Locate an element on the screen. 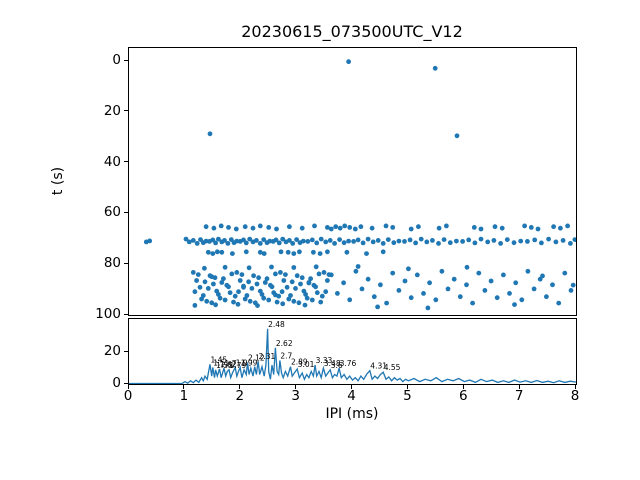  top-y-tick-label: 100 is located at coordinates (108, 314).